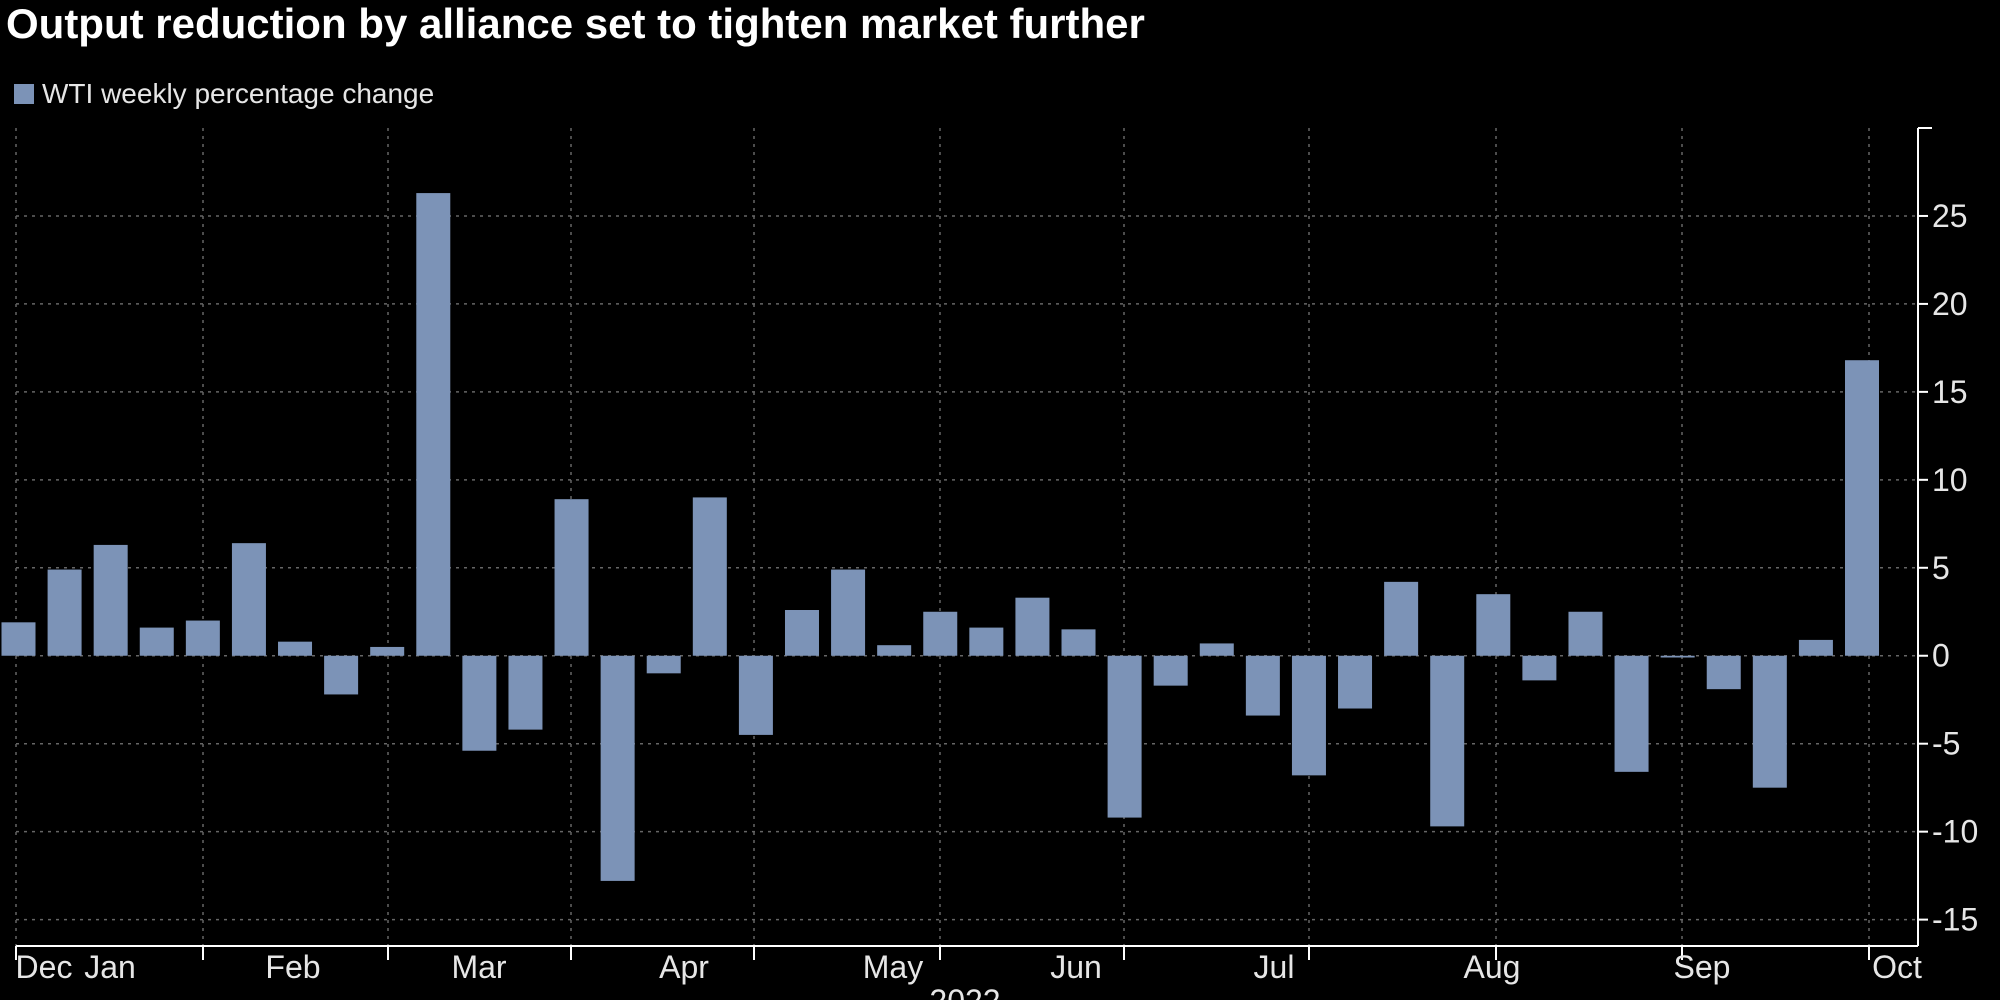 The width and height of the screenshot is (2000, 1000). Describe the element at coordinates (24, 94) in the screenshot. I see `legend-swatch` at that location.